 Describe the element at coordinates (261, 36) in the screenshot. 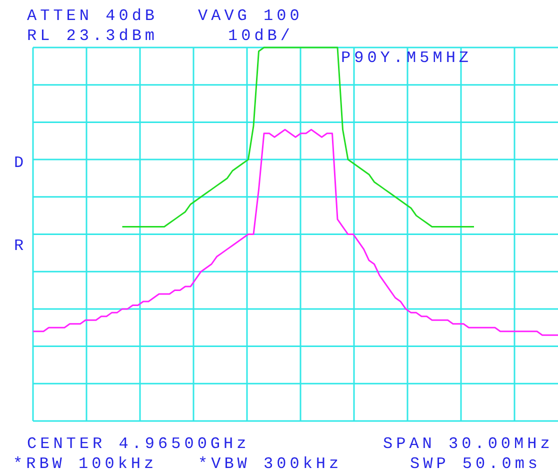

I see `text: 10dB/` at that location.